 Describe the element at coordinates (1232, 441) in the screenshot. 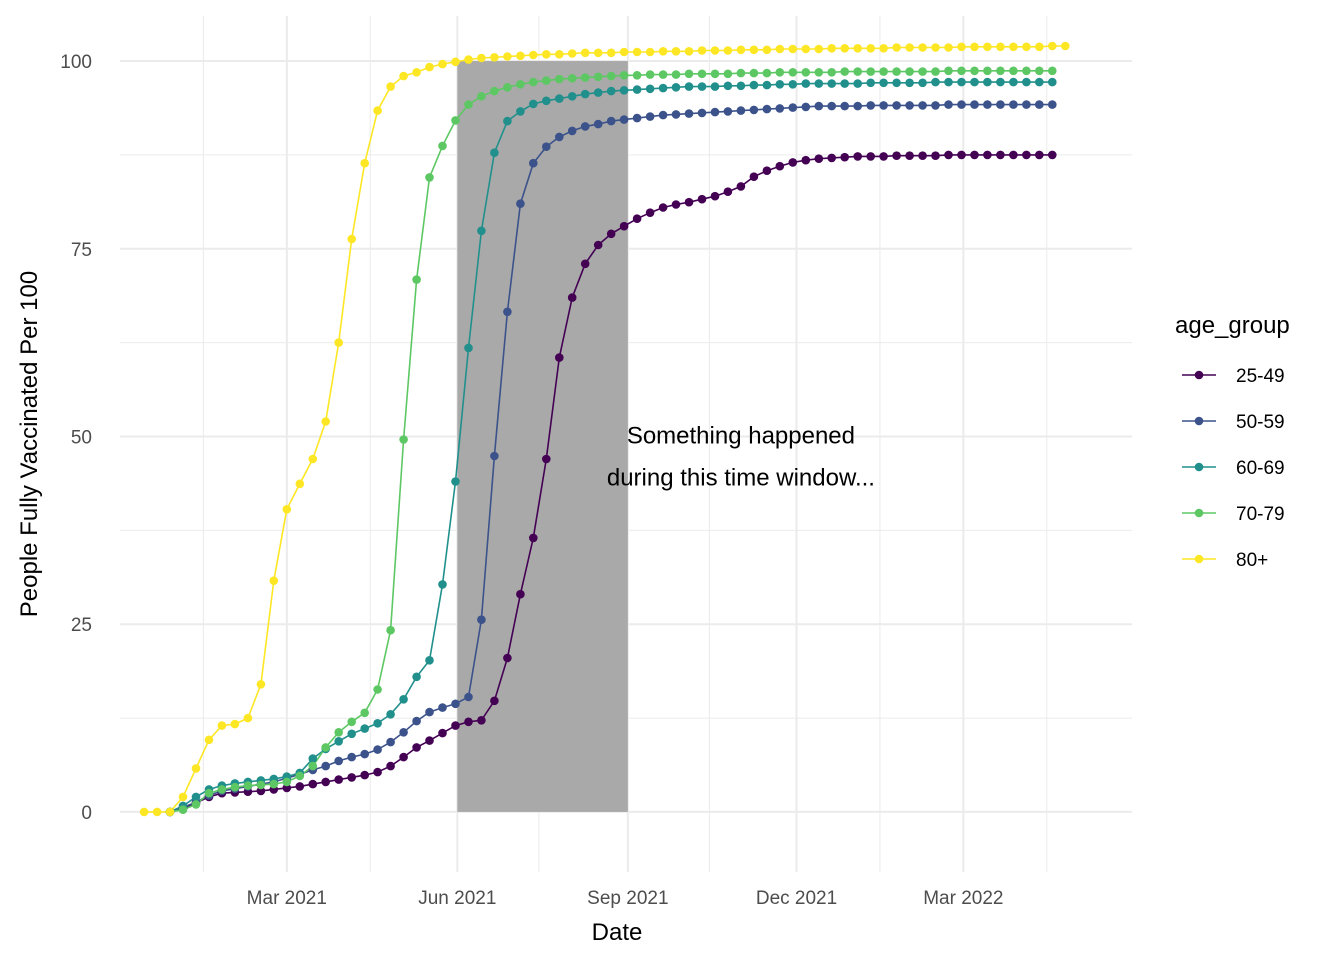

I see `legend: age_group 25-49 50-59 60-69 70-79 80+` at that location.